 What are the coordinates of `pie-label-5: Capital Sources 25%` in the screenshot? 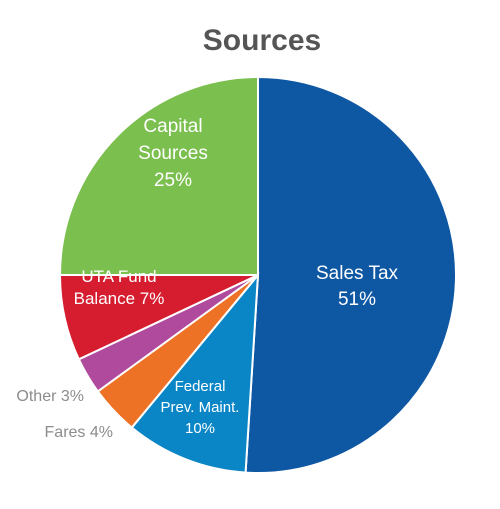 It's located at (173, 153).